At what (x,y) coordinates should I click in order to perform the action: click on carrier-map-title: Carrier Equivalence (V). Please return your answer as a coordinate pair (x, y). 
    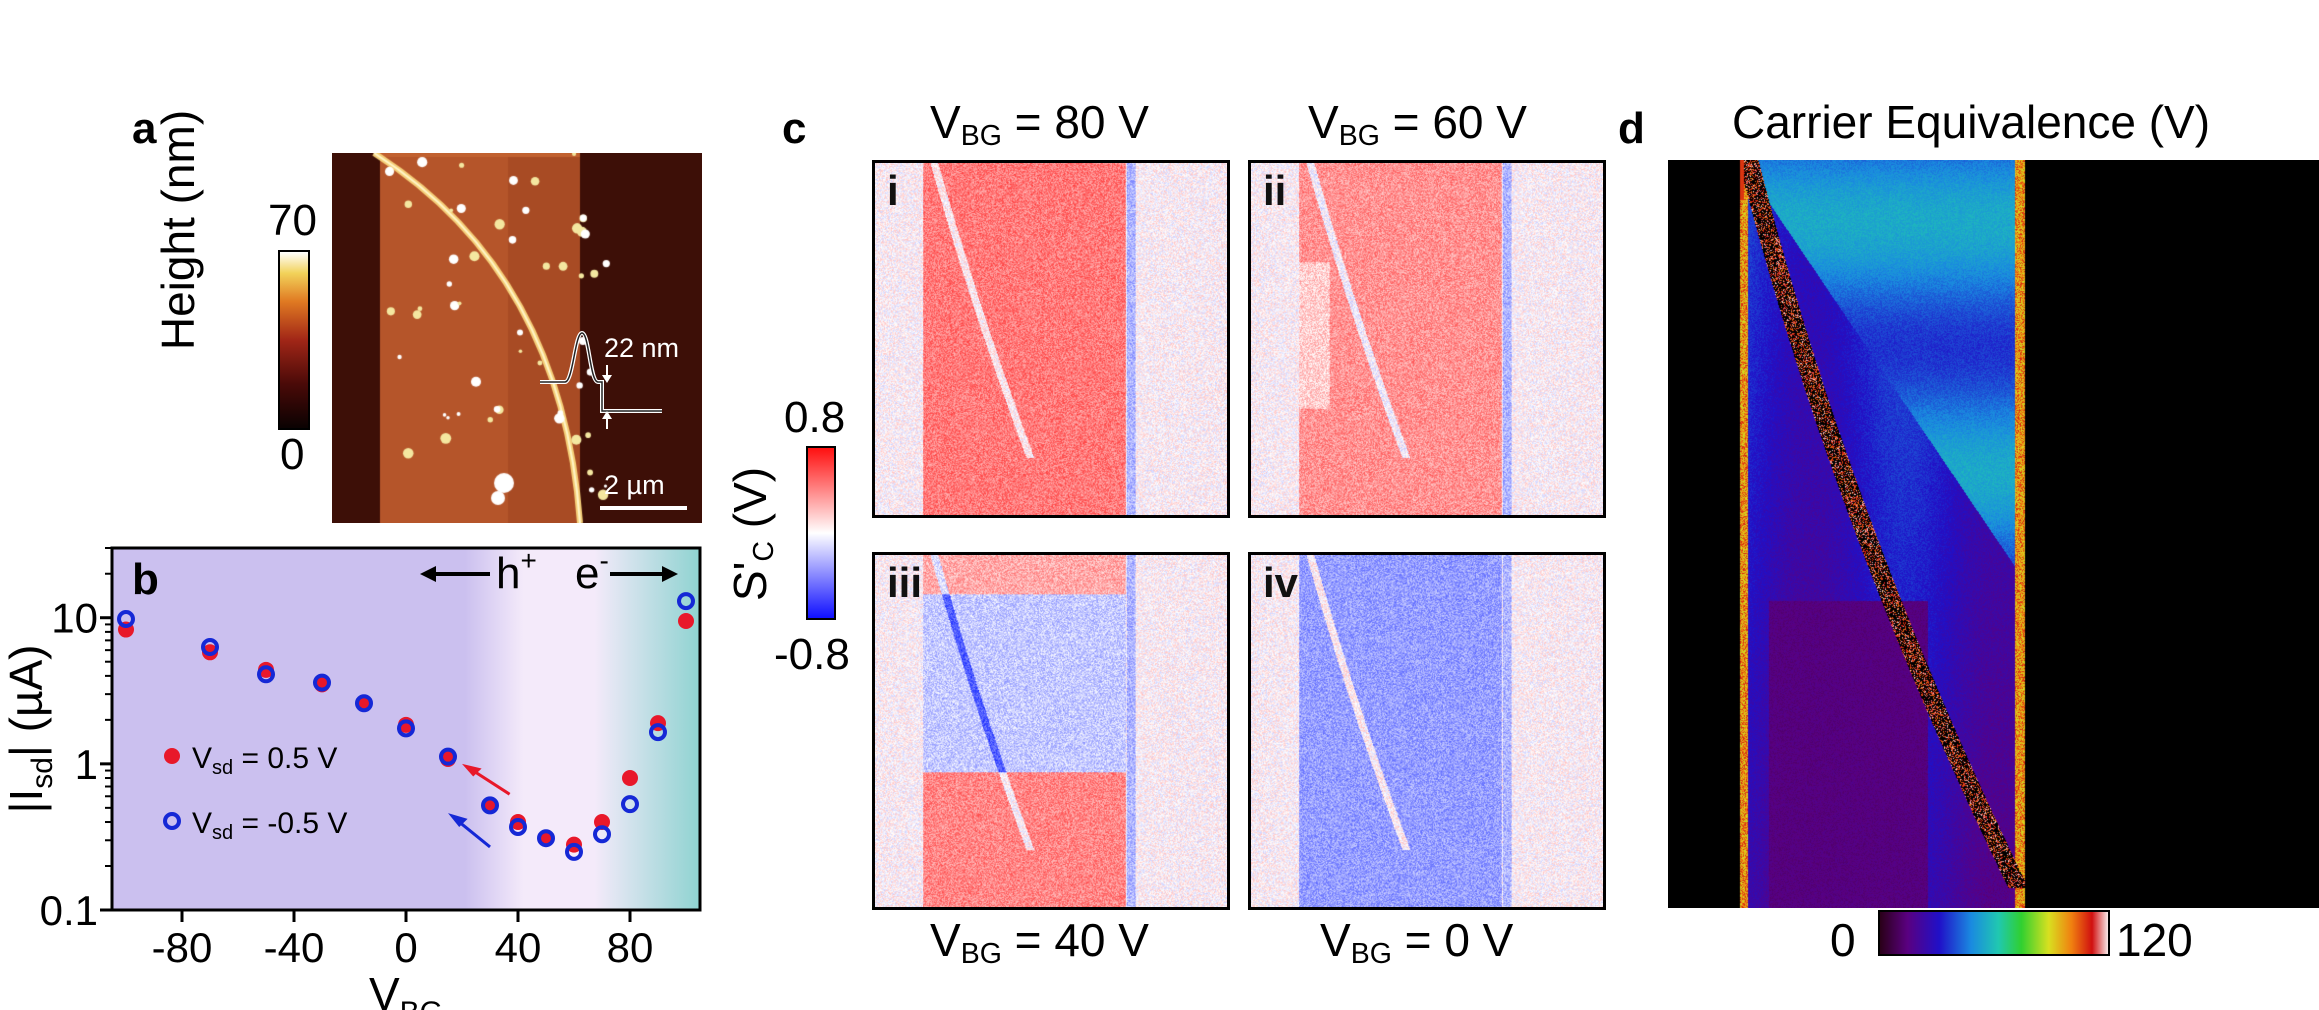
    Looking at the image, I should click on (1971, 122).